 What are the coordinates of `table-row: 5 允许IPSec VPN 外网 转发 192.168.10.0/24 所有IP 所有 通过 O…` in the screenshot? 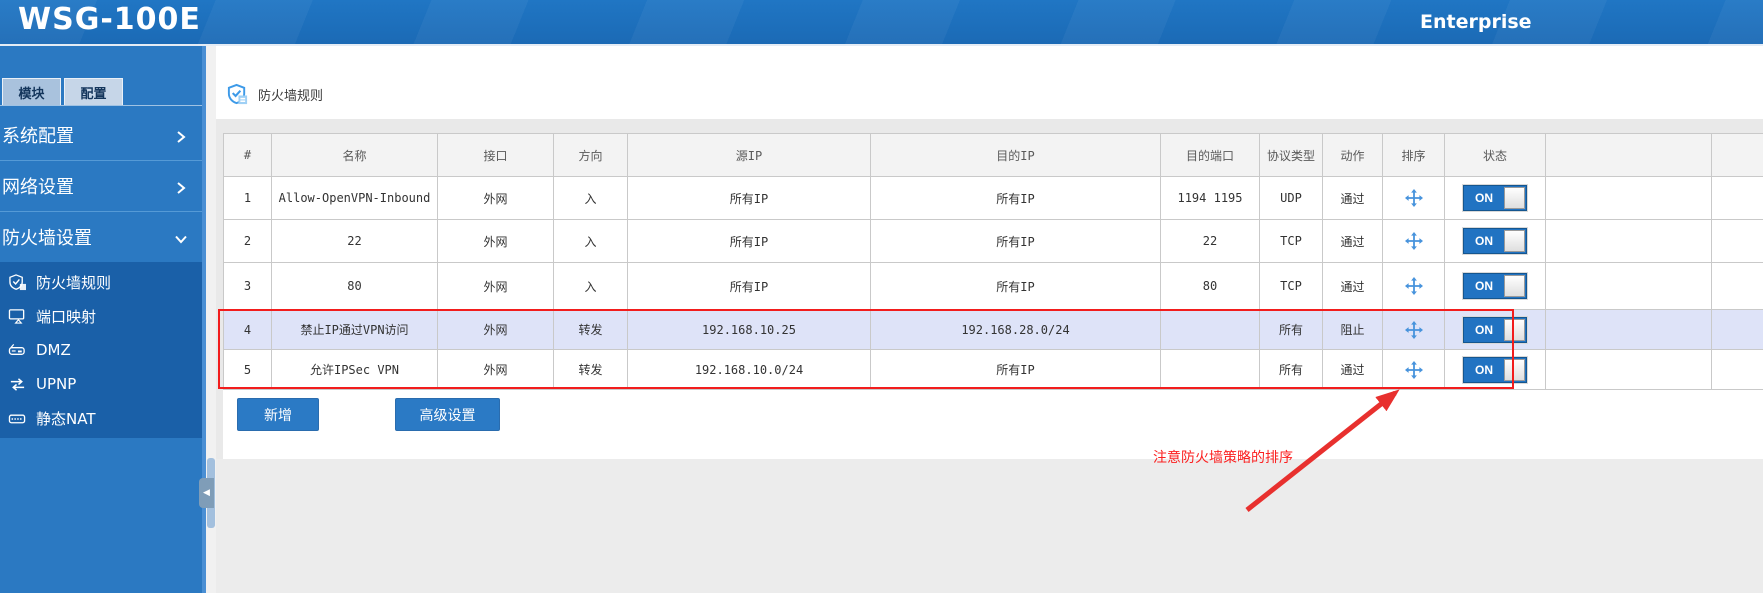 It's located at (993, 369).